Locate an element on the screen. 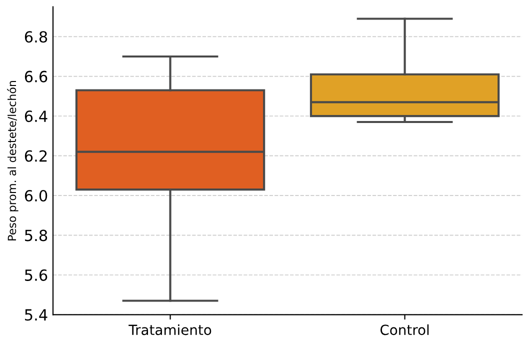  y-axis-title: Peso prom. al destete/lechón is located at coordinates (12, 160).